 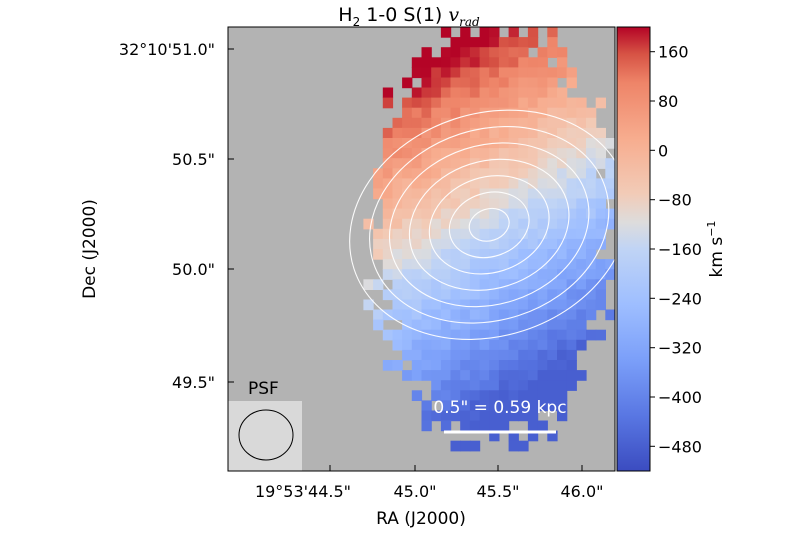 What do you see at coordinates (415, 491) in the screenshot?
I see `x-tick-label: 45.0"` at bounding box center [415, 491].